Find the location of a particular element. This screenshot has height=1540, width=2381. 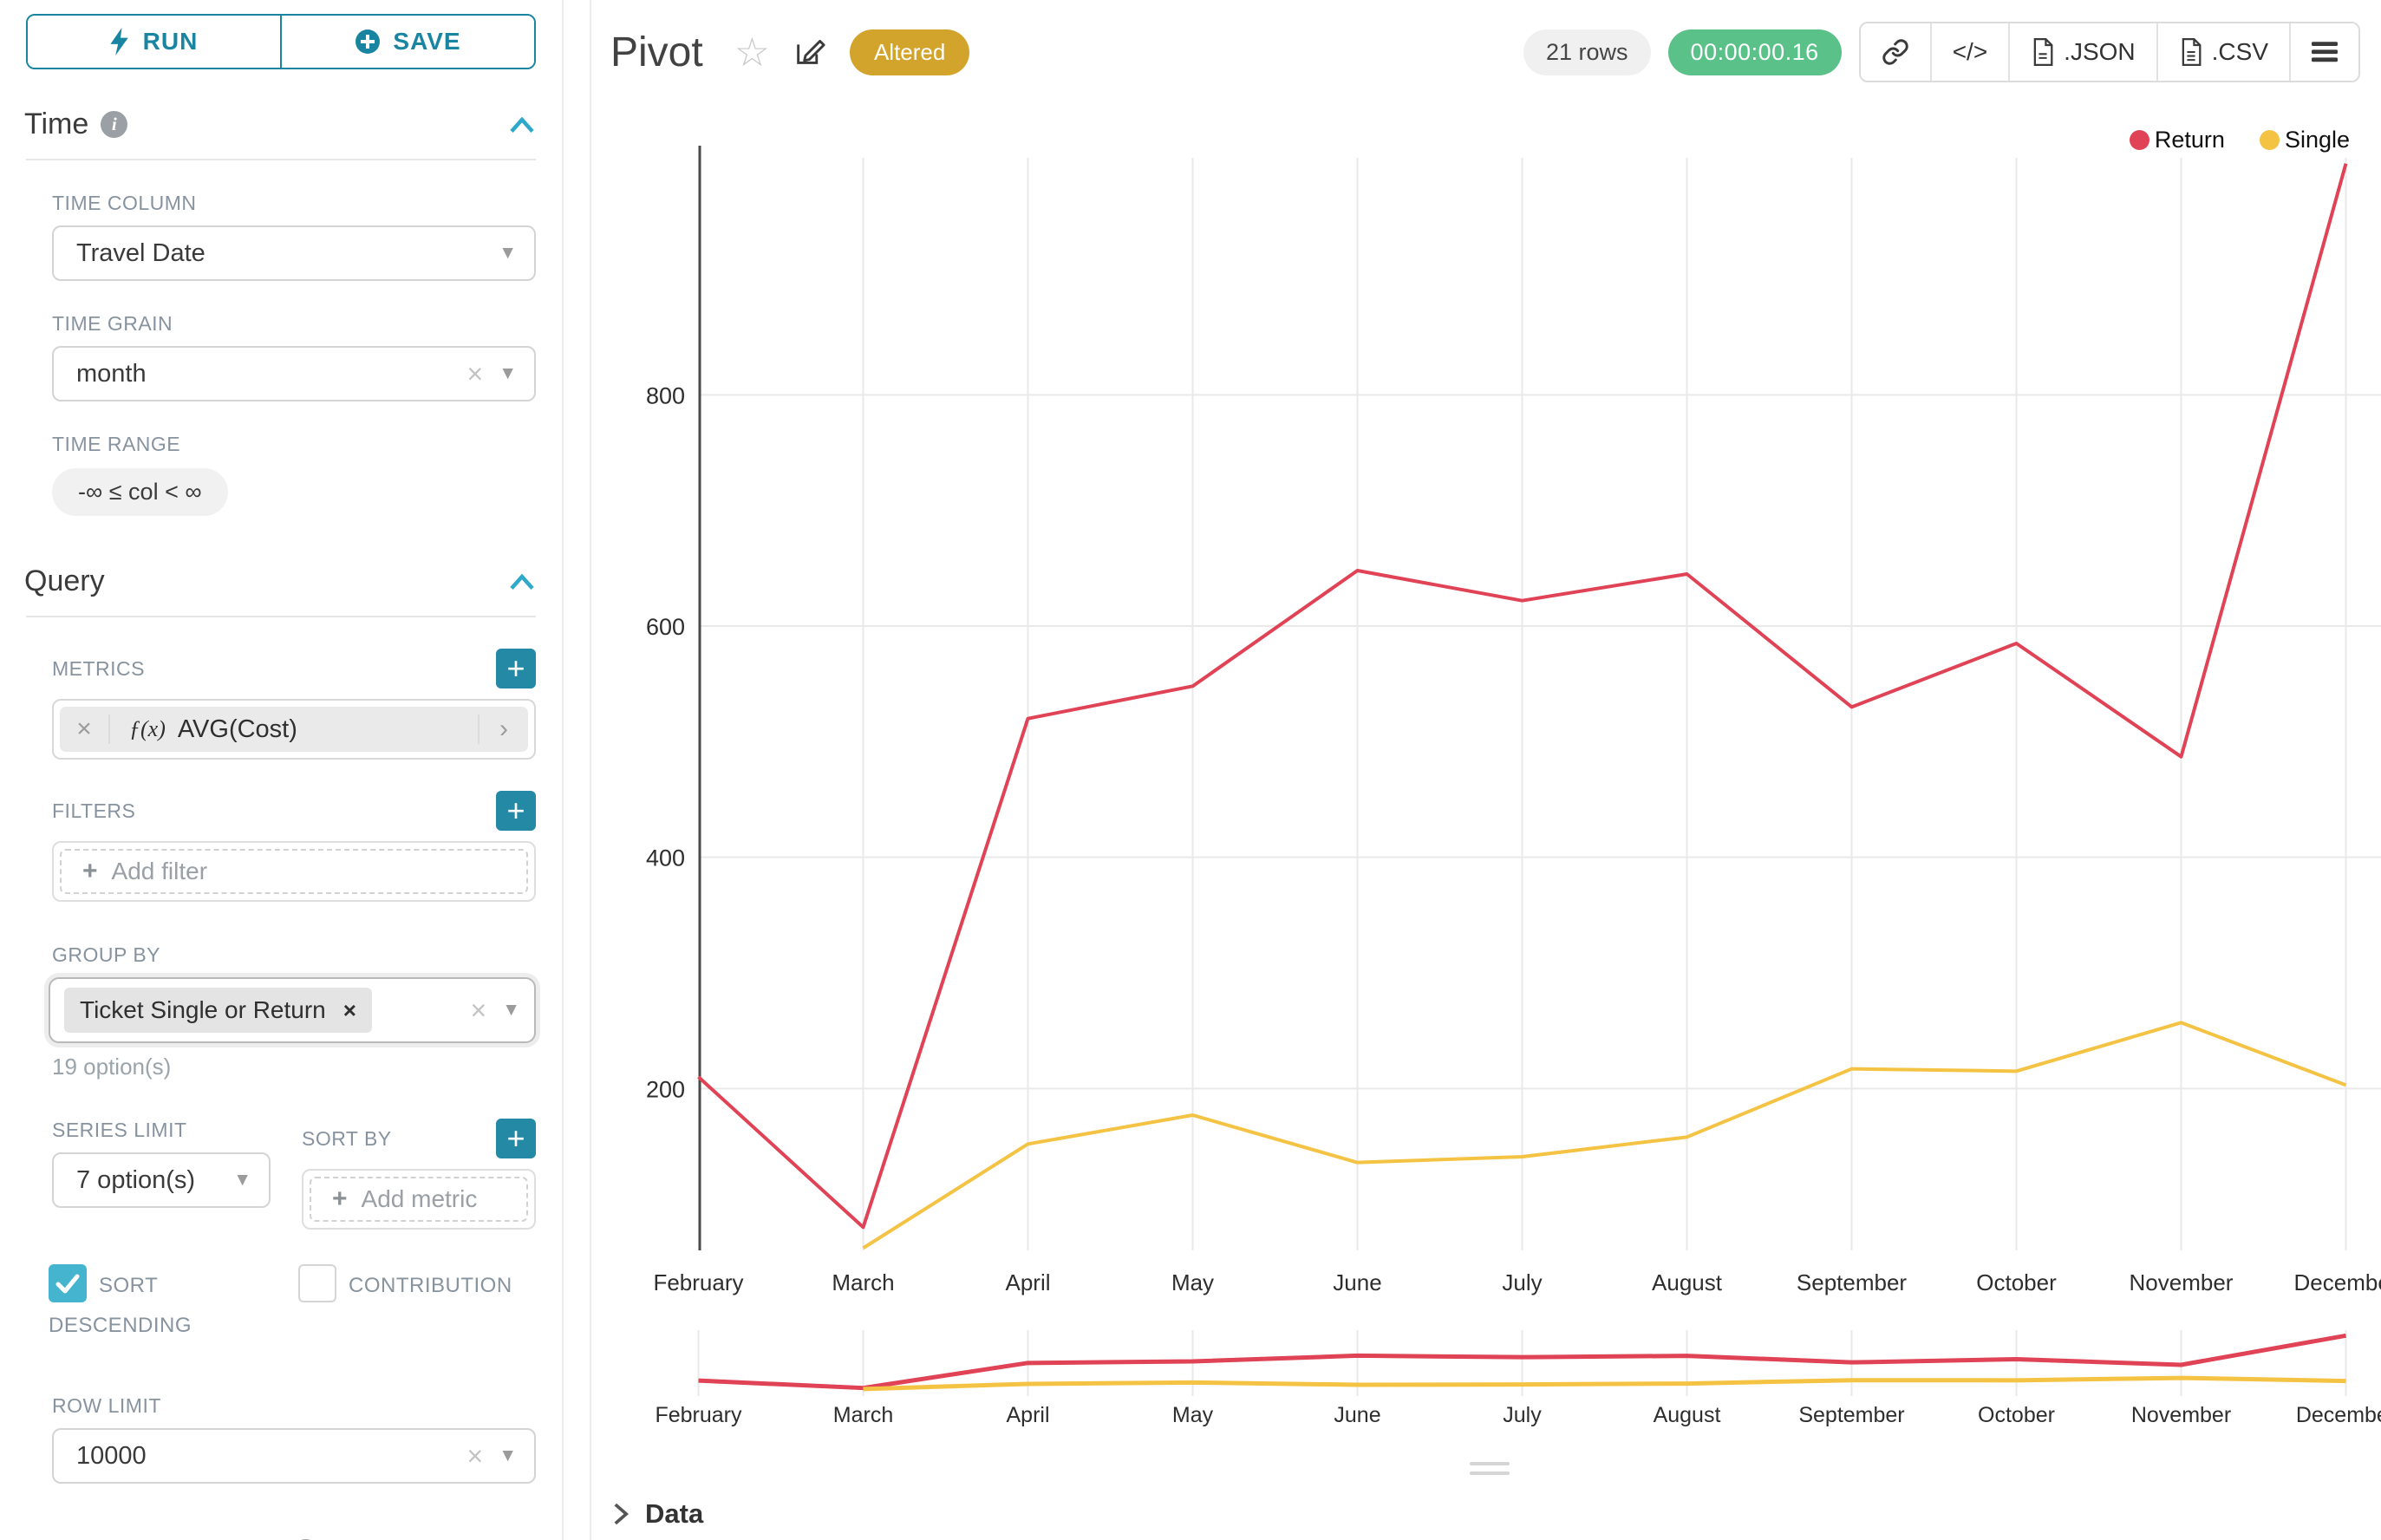

add-sort-metric-plus-button: + is located at coordinates (516, 1138).